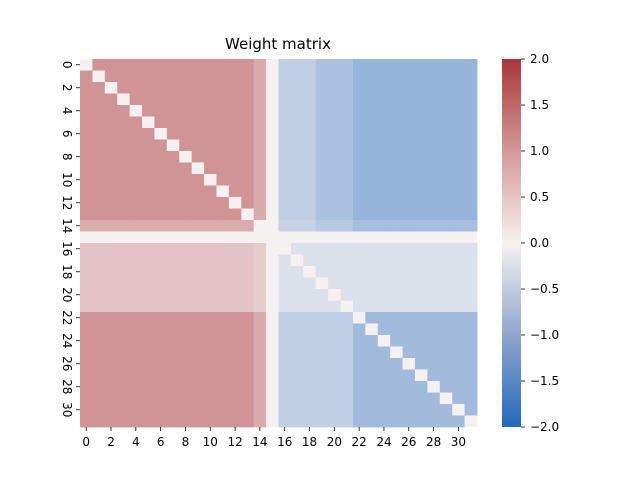  What do you see at coordinates (67, 202) in the screenshot?
I see `y-tick-label: 12` at bounding box center [67, 202].